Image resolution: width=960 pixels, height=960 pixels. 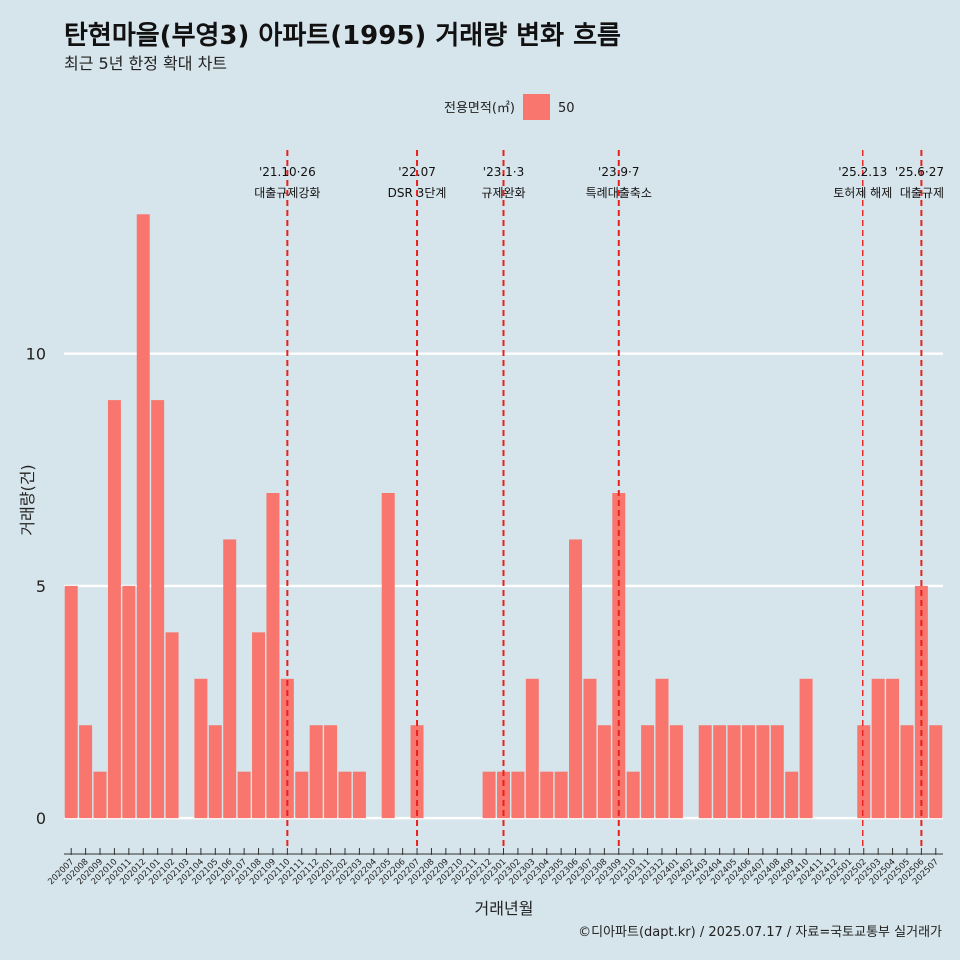 I want to click on legend: 전용면적(㎡) 50, so click(x=509, y=107).